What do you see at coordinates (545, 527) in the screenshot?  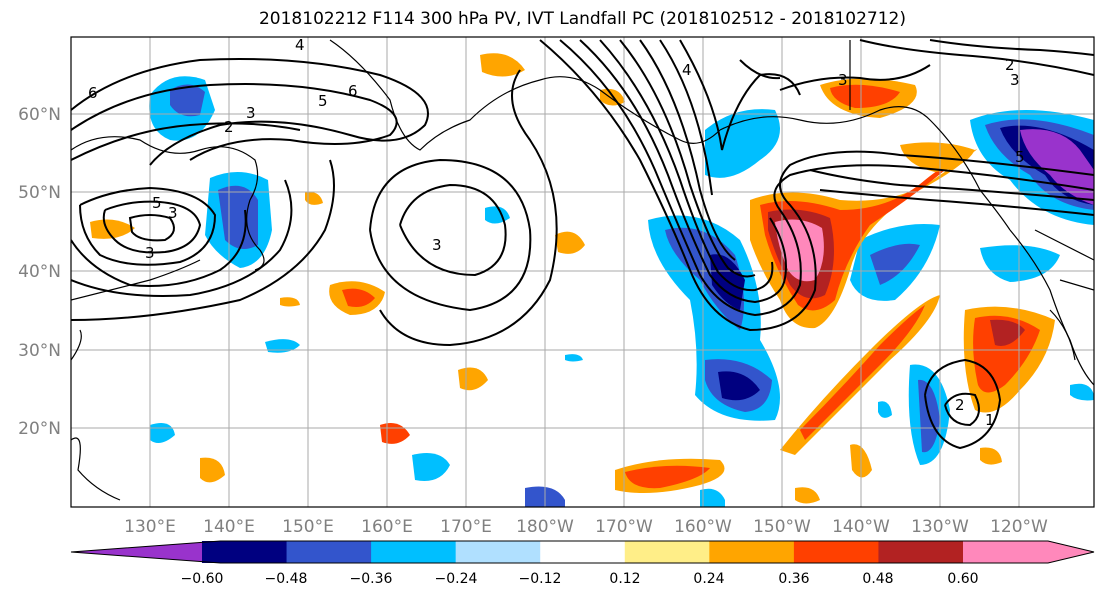 I see `lon-label: 180°W` at bounding box center [545, 527].